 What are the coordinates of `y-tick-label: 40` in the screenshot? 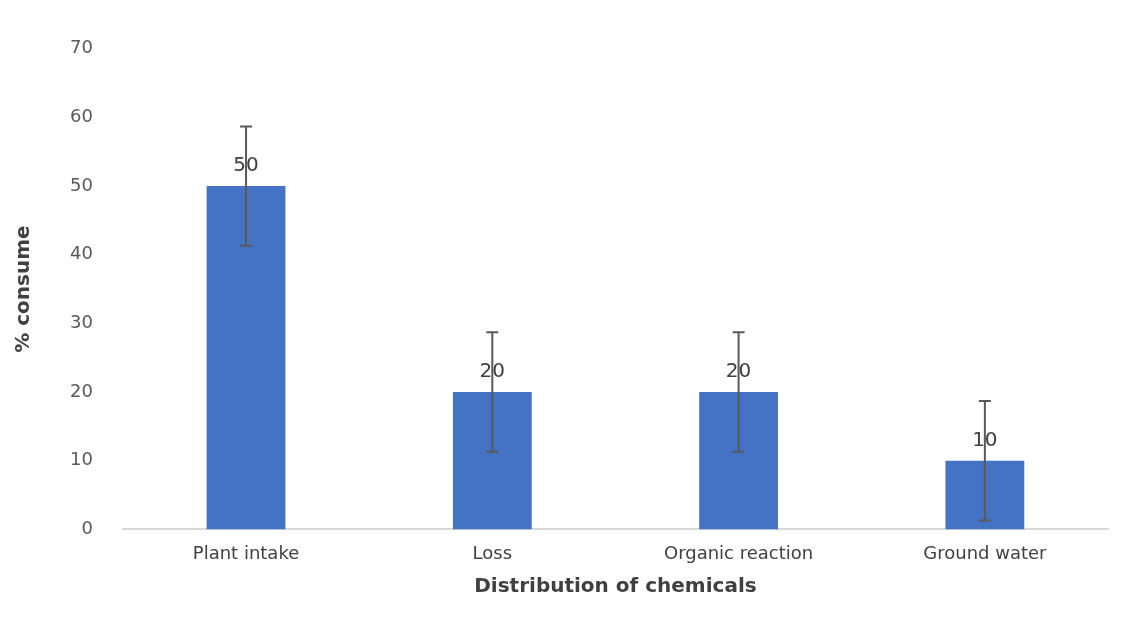 It's located at (81, 253).